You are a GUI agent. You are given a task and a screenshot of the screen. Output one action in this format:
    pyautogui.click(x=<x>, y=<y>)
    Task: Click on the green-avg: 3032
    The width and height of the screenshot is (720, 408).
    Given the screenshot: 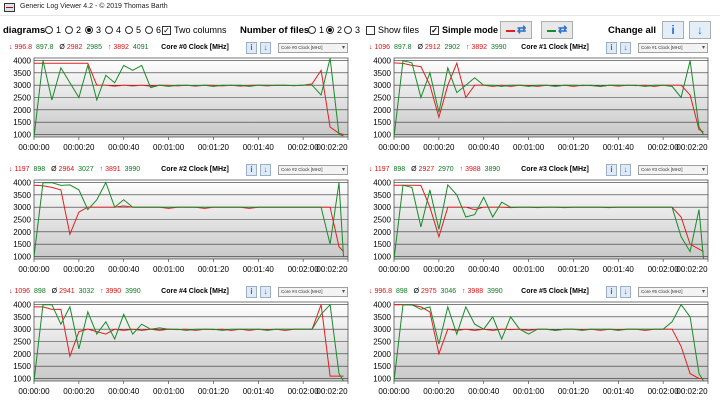 What is the action you would take?
    pyautogui.click(x=86, y=291)
    